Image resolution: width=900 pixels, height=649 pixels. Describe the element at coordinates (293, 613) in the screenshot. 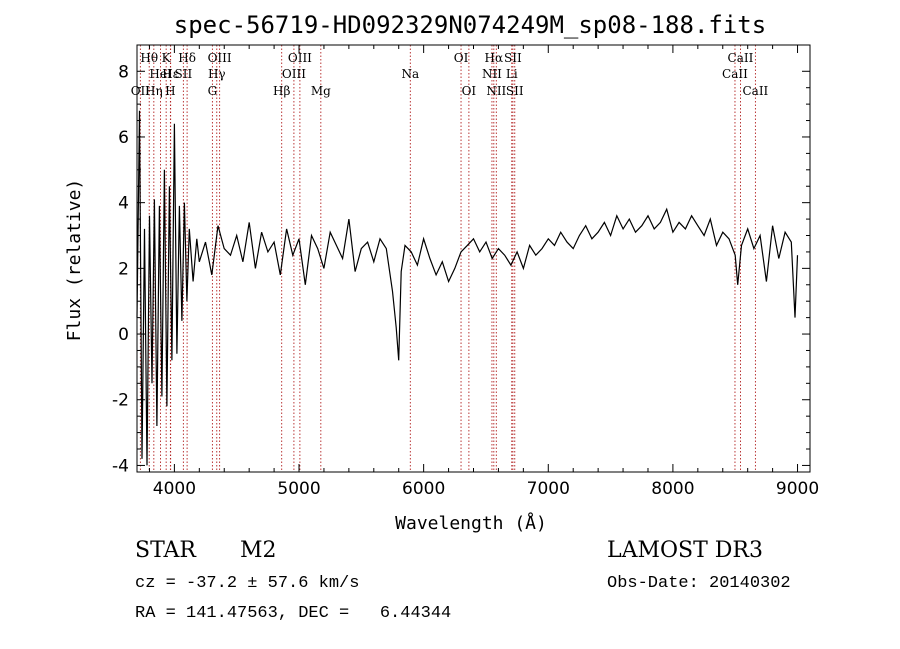

I see `coordinates-text: RA = 141.47563, DEC = 6.44344` at that location.